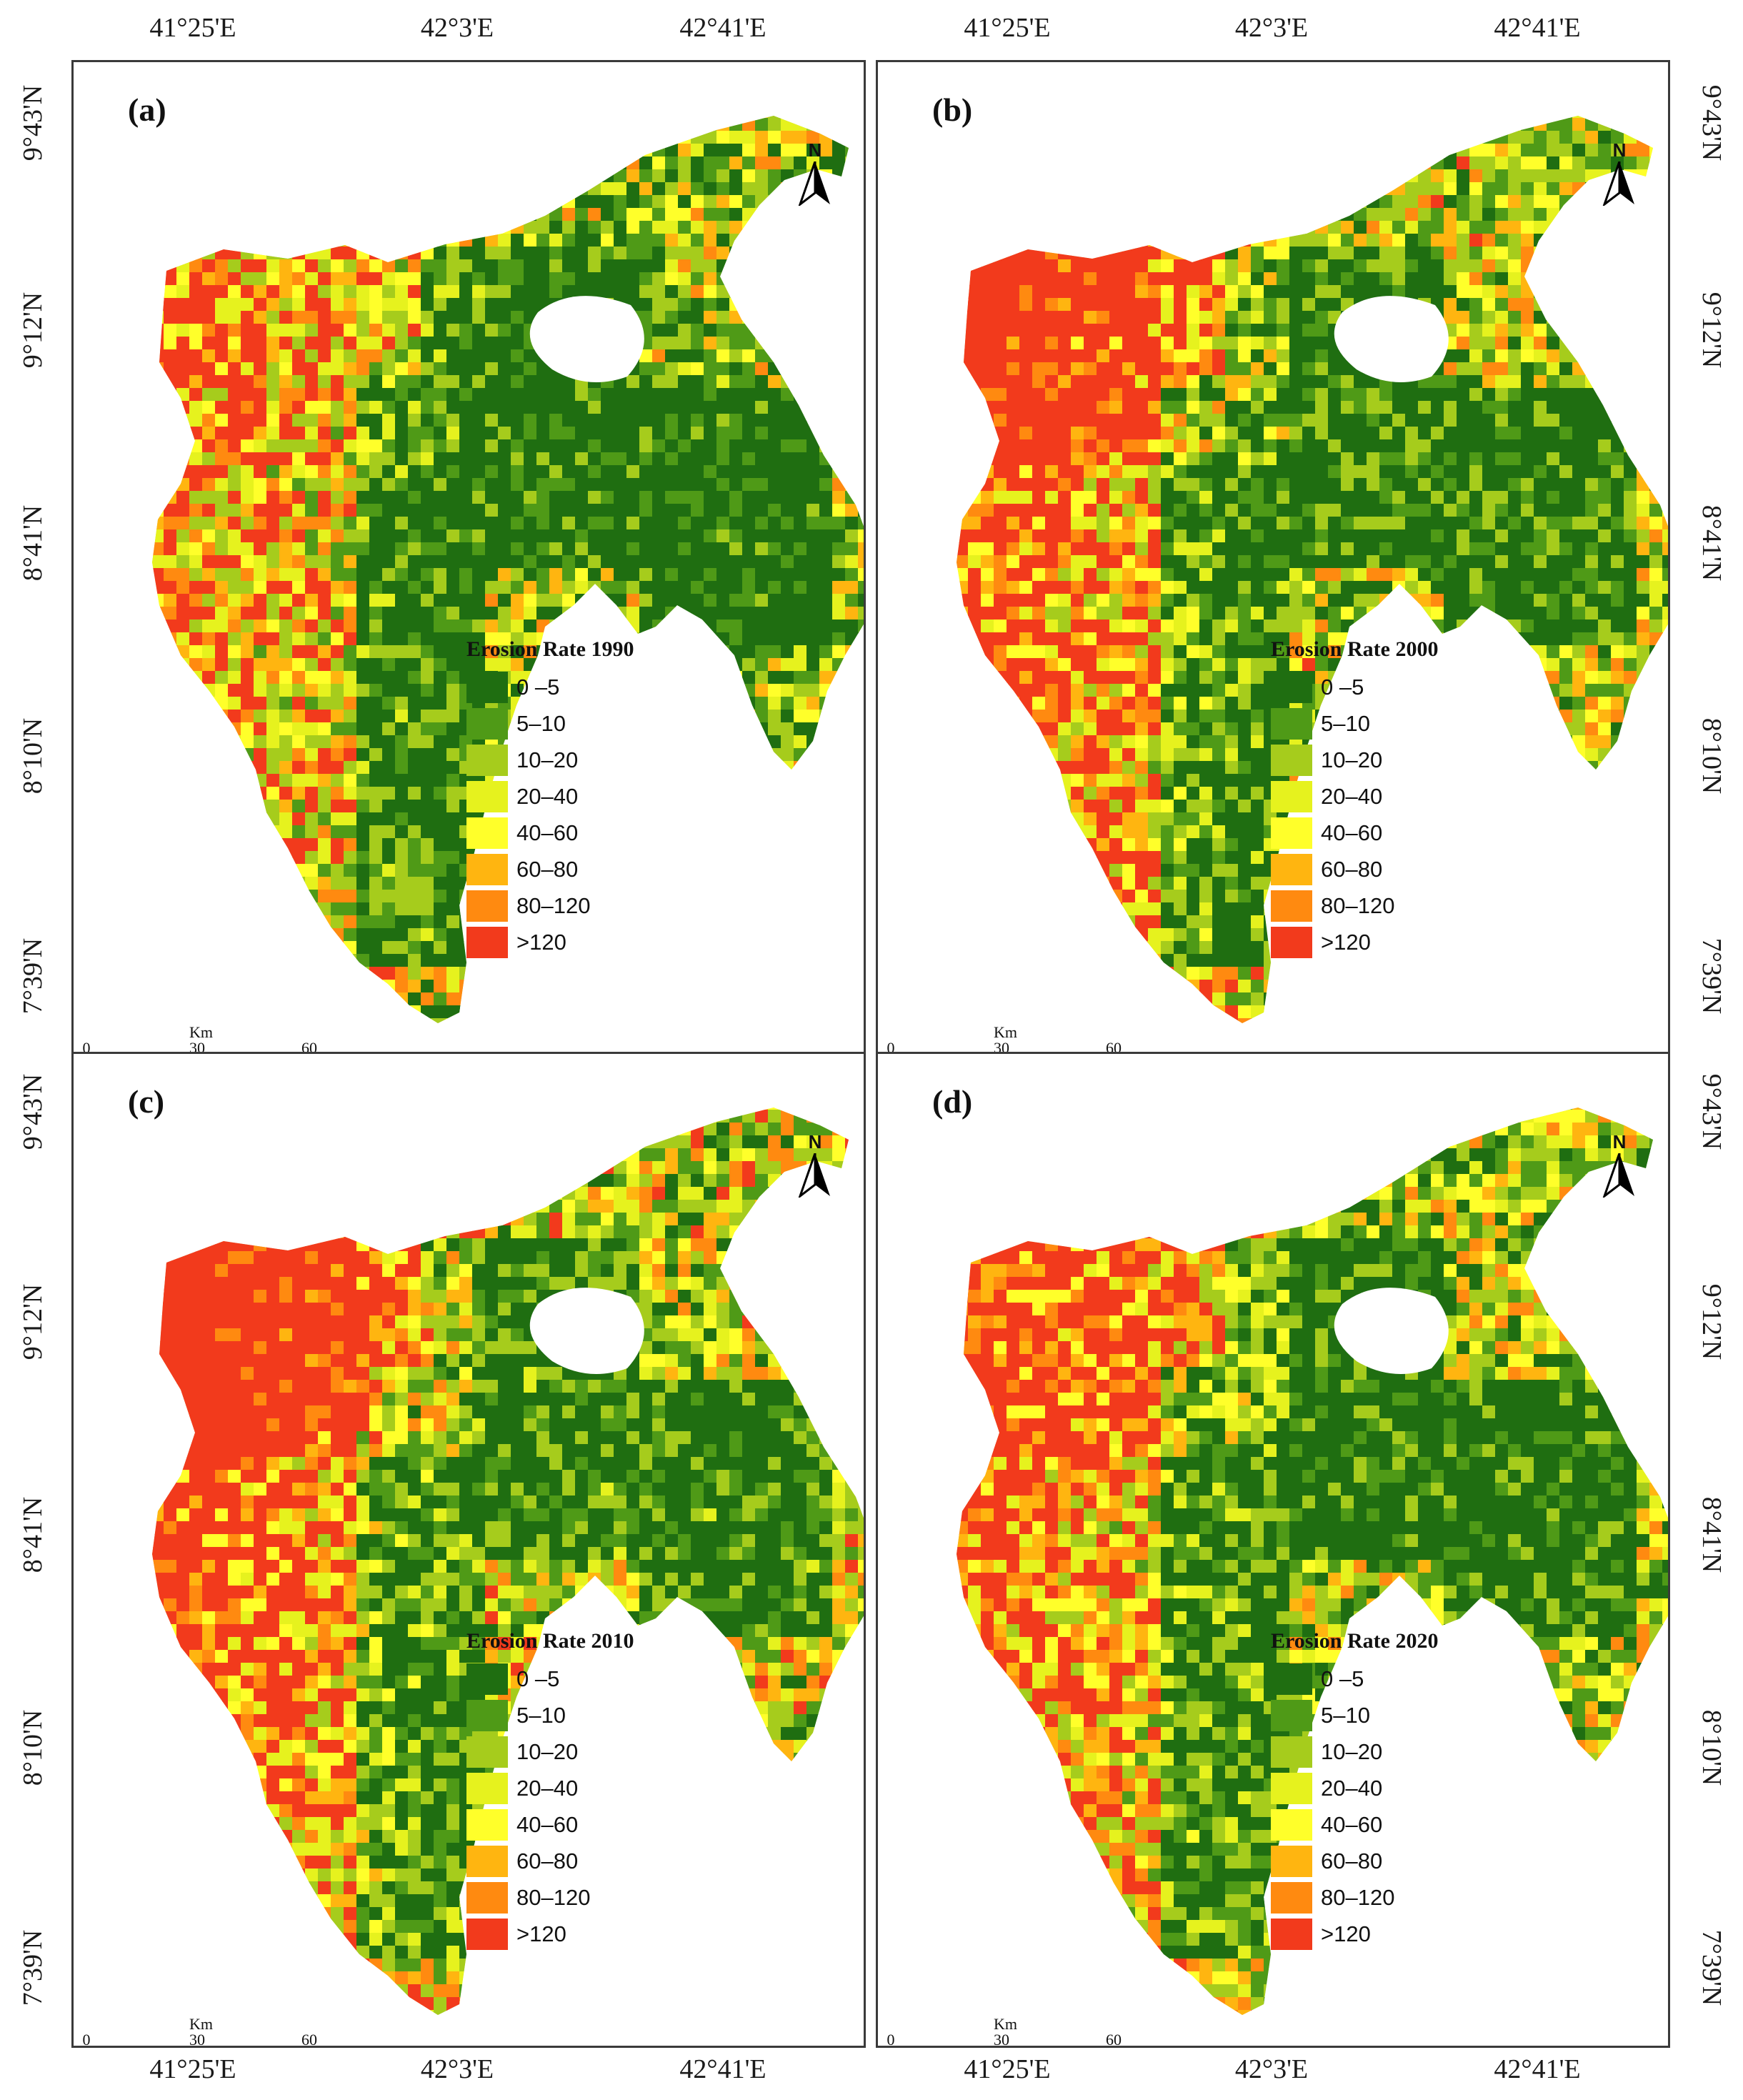 The image size is (1743, 2100). I want to click on legend-label: >120, so click(541, 942).